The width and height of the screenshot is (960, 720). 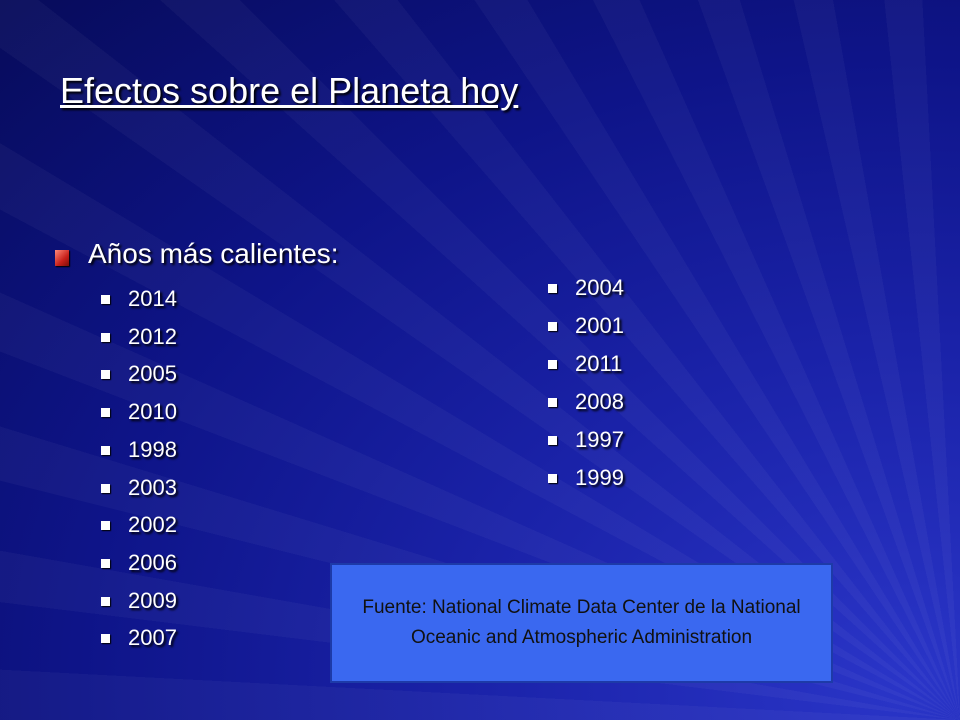 What do you see at coordinates (289, 90) in the screenshot?
I see `slide-title: Efectos sobre el Planeta hoy` at bounding box center [289, 90].